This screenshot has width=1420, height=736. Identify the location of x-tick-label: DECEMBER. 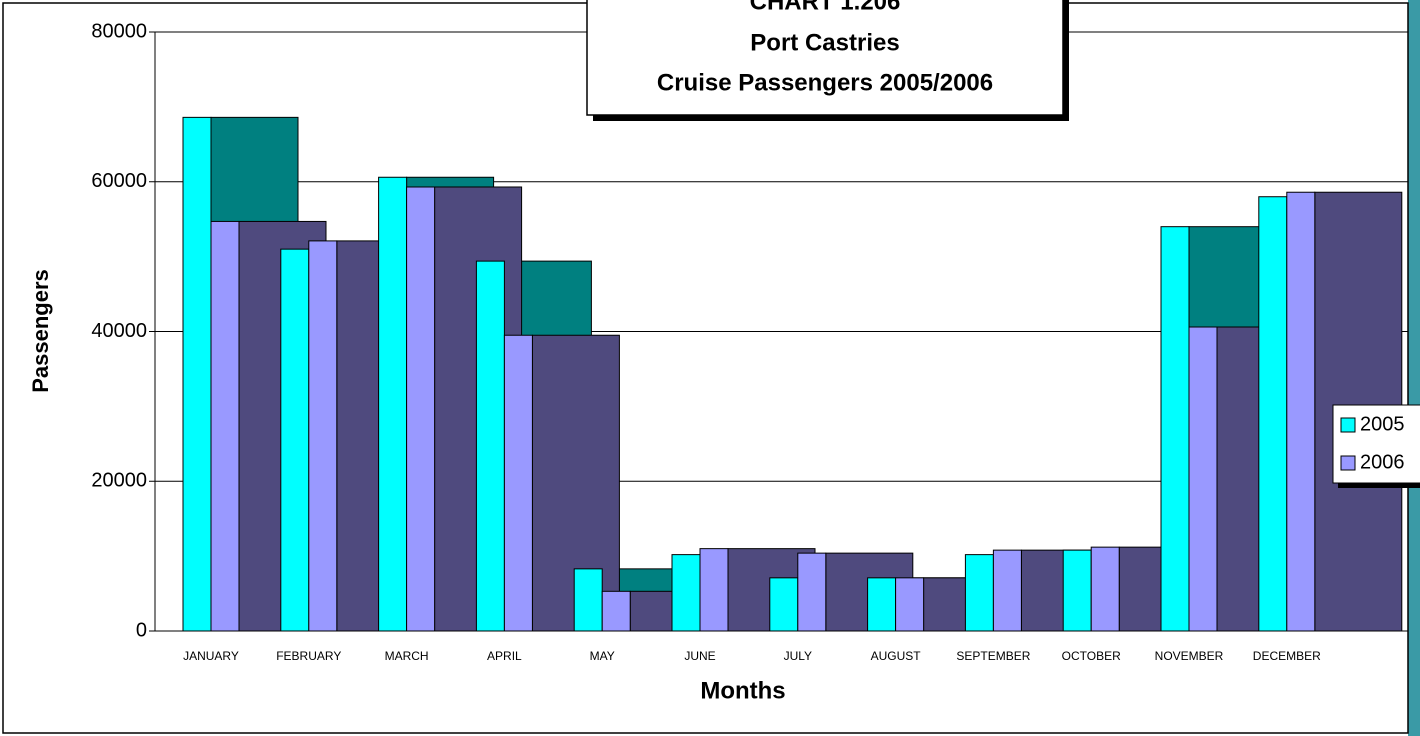
(1287, 656).